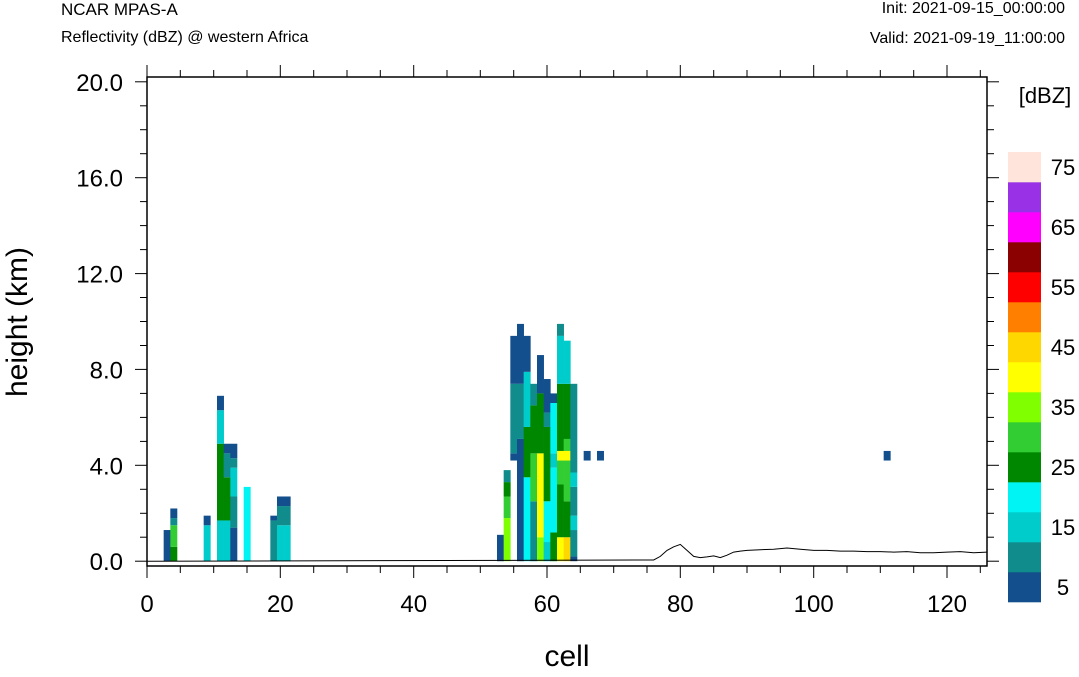 The width and height of the screenshot is (1079, 677). Describe the element at coordinates (185, 37) in the screenshot. I see `field-title: Reflectivity (dBZ) @ western Africa` at that location.